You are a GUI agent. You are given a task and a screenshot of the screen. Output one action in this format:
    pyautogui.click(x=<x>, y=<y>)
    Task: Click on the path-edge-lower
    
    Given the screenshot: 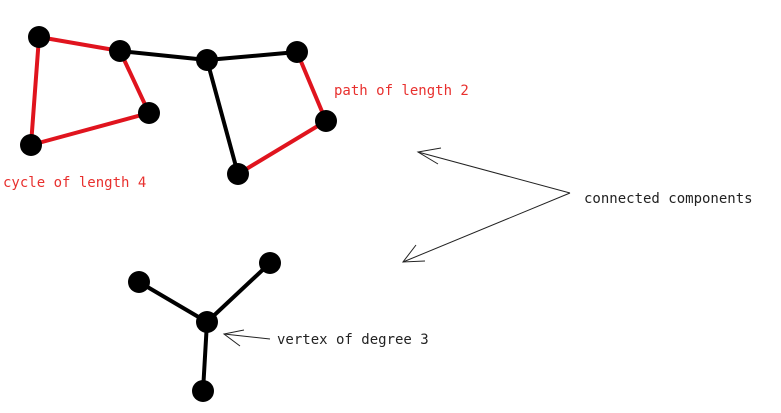 What is the action you would take?
    pyautogui.click(x=282, y=147)
    